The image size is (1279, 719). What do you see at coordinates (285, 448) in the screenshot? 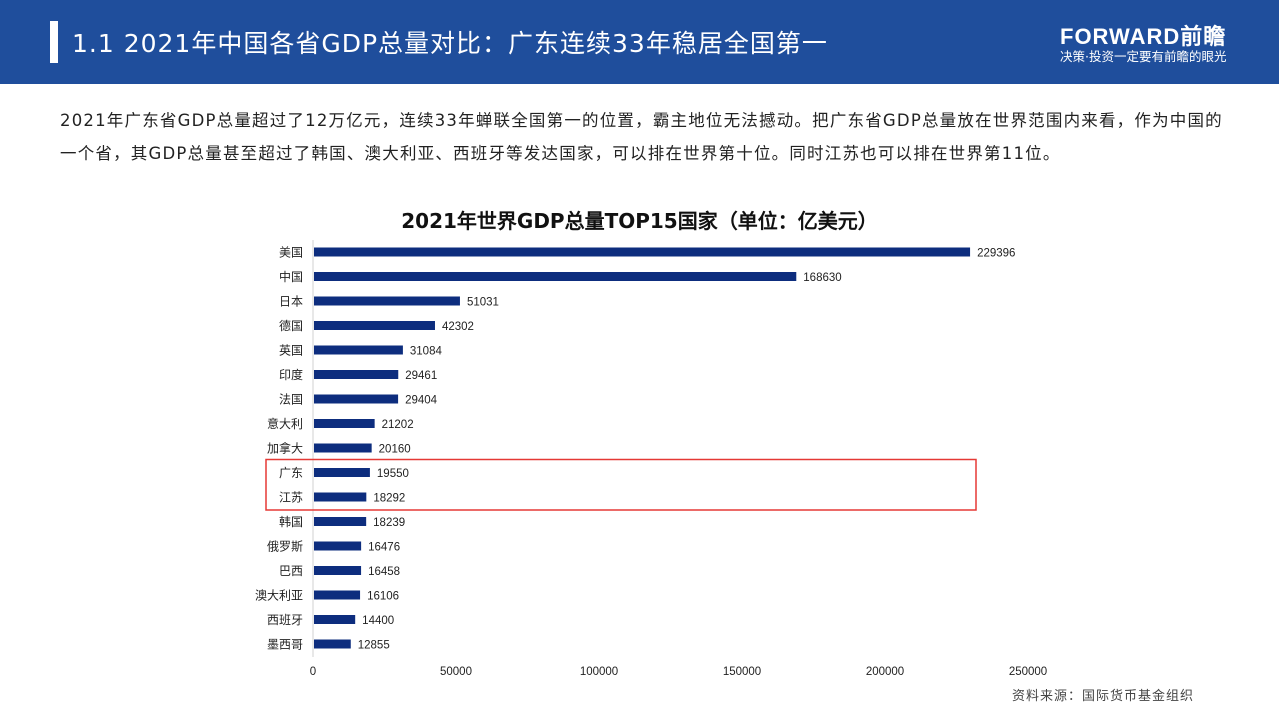
I see `category-label: 加拿大` at bounding box center [285, 448].